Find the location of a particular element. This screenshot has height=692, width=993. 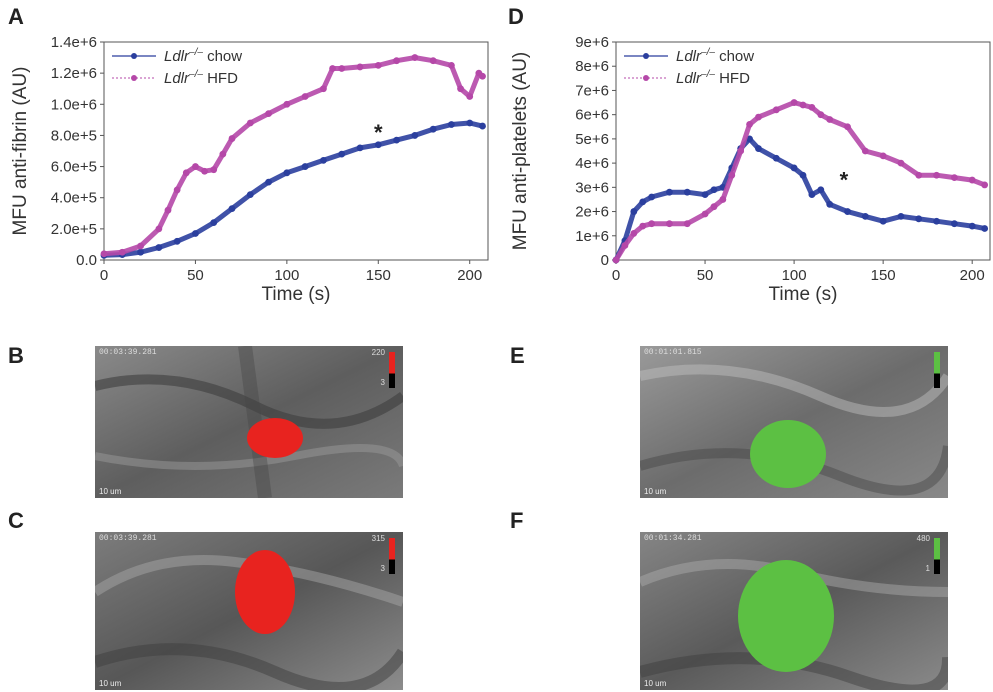

legend-label: Ldlr–/– HFD is located at coordinates (201, 78).